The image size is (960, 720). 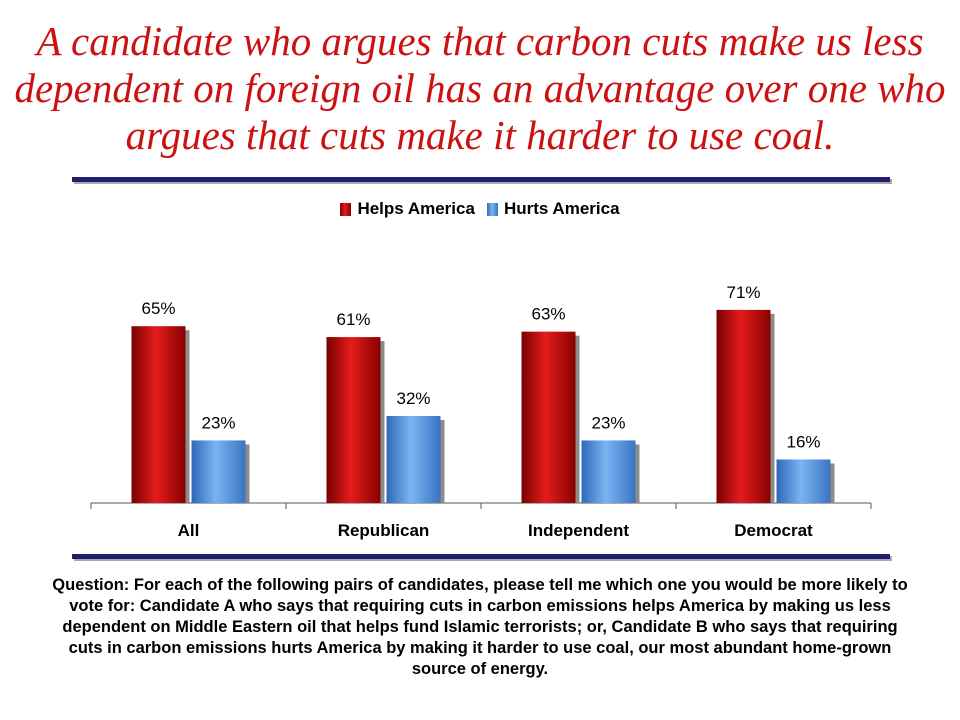 What do you see at coordinates (481, 179) in the screenshot?
I see `top-divider` at bounding box center [481, 179].